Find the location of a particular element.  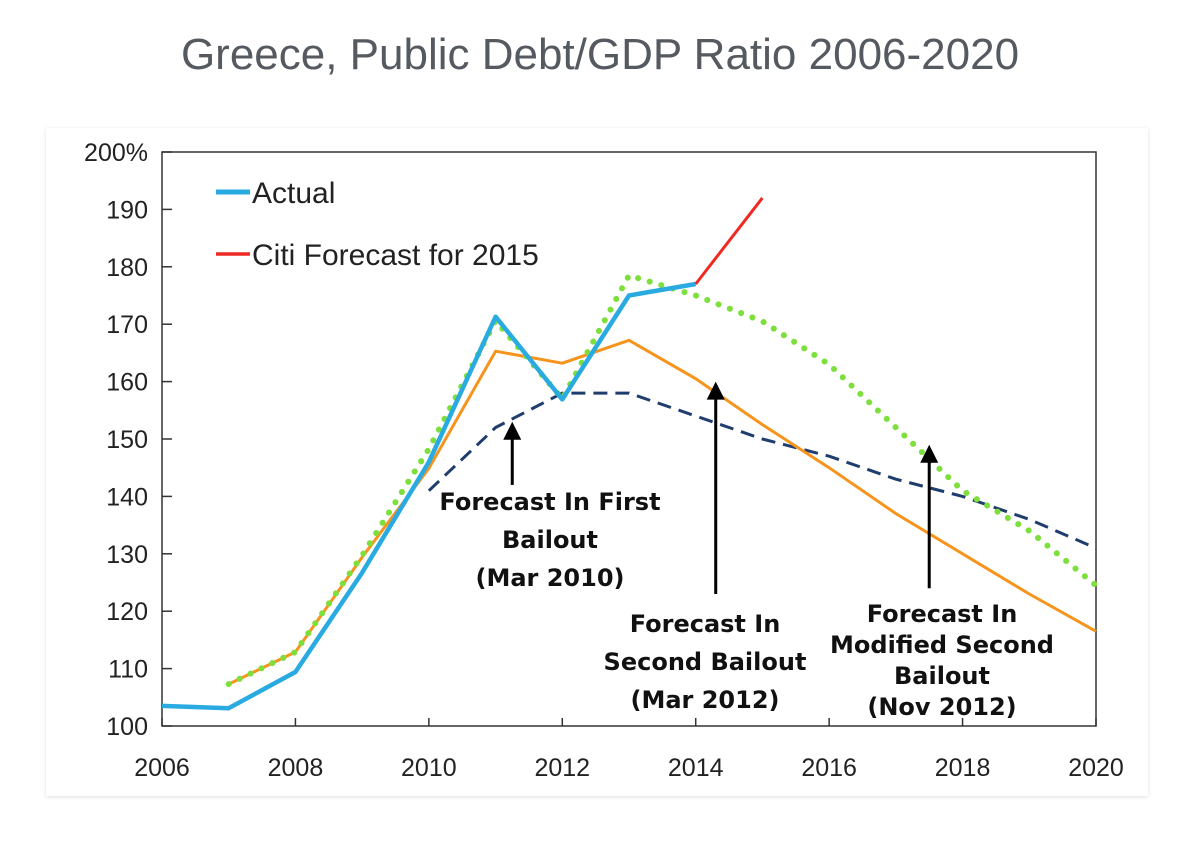

chart-title: Greece, Public Debt/GDP Ratio 2006-2020 is located at coordinates (600, 54).